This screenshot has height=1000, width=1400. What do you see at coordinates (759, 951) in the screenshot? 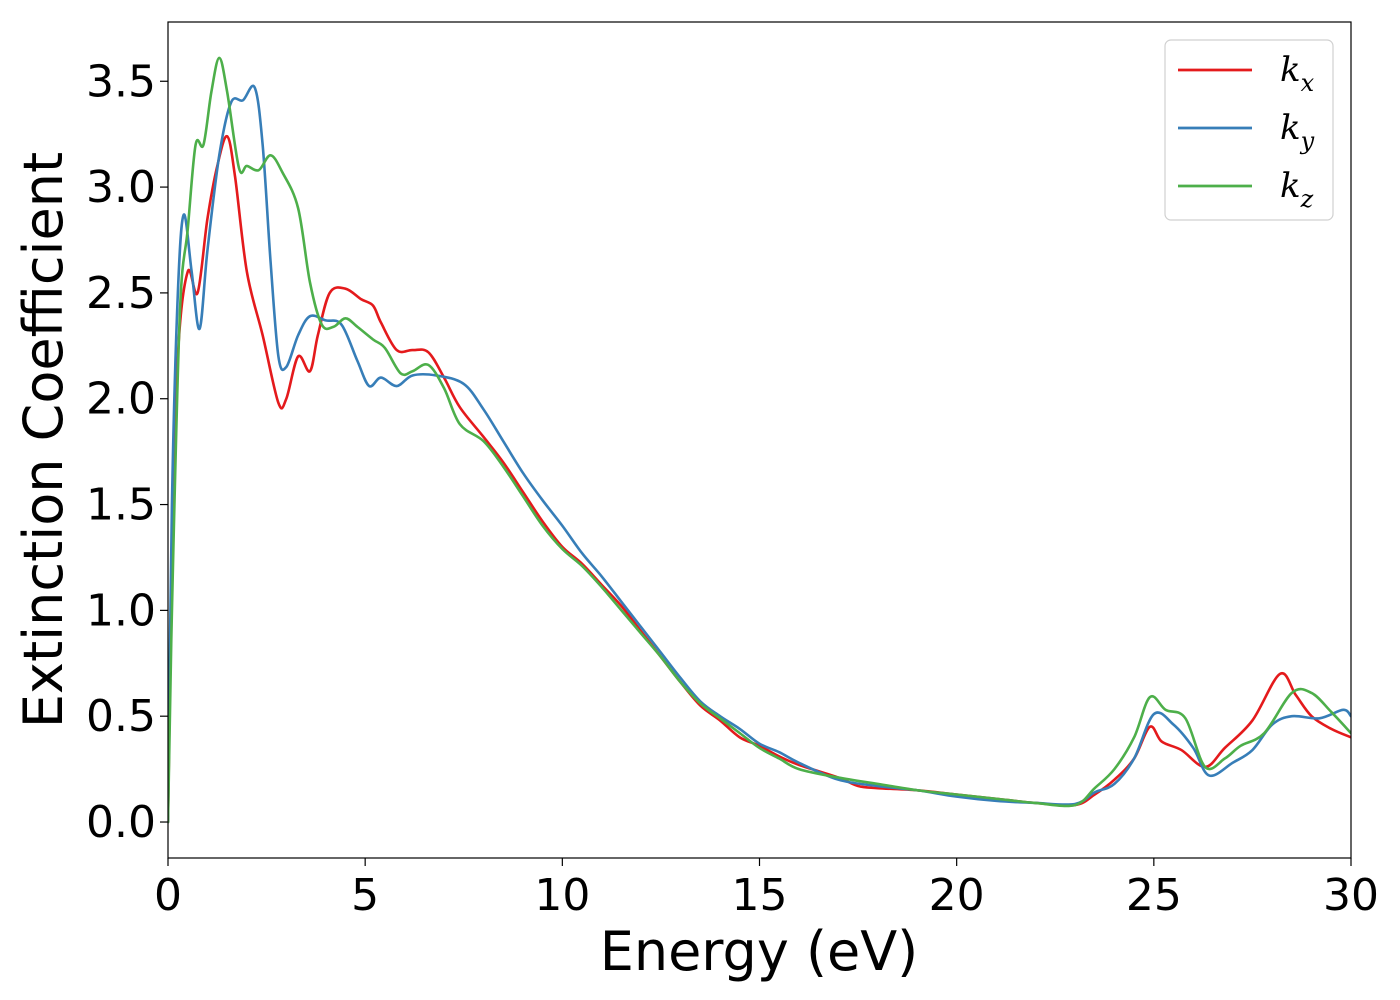
I see `x-axis-title: Energy (eV)` at bounding box center [759, 951].